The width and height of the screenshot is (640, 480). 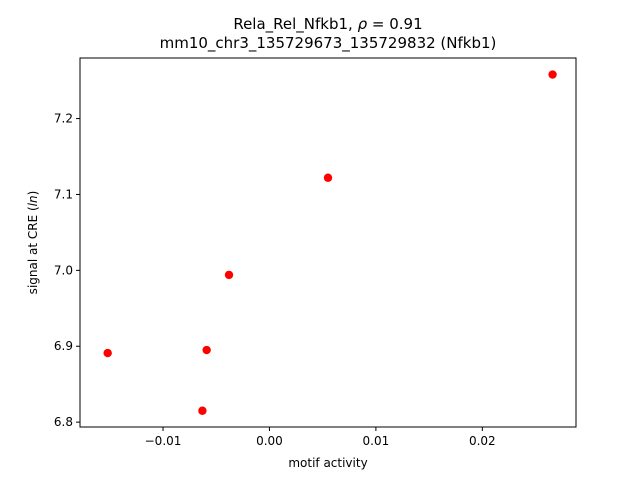 I want to click on y-axis-ticks: 6.8 6.9 7.0 7.1 7.2, so click(x=67, y=270).